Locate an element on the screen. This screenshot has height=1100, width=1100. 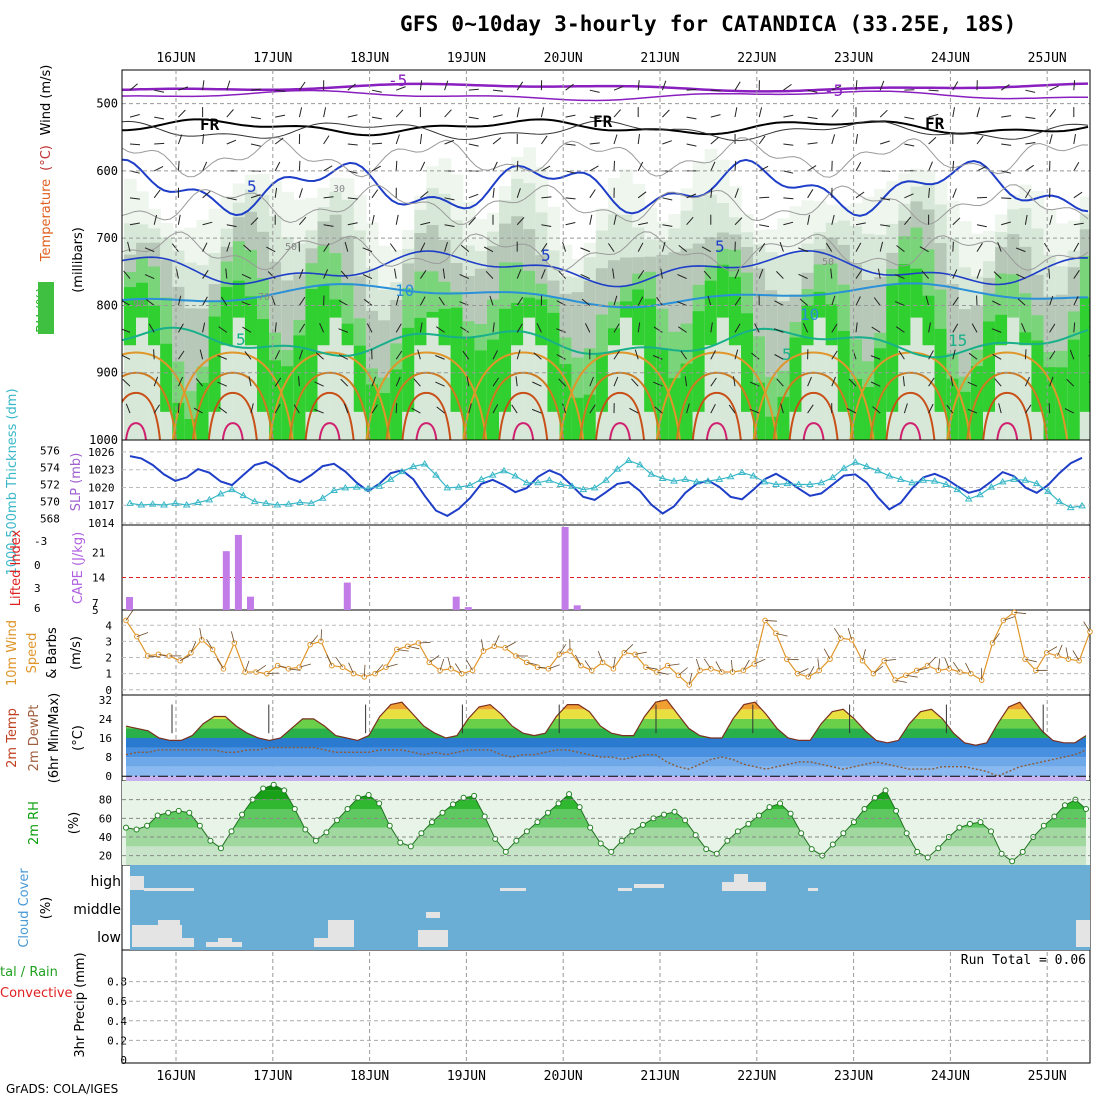
wind-ytick: 2 is located at coordinates (108, 658).